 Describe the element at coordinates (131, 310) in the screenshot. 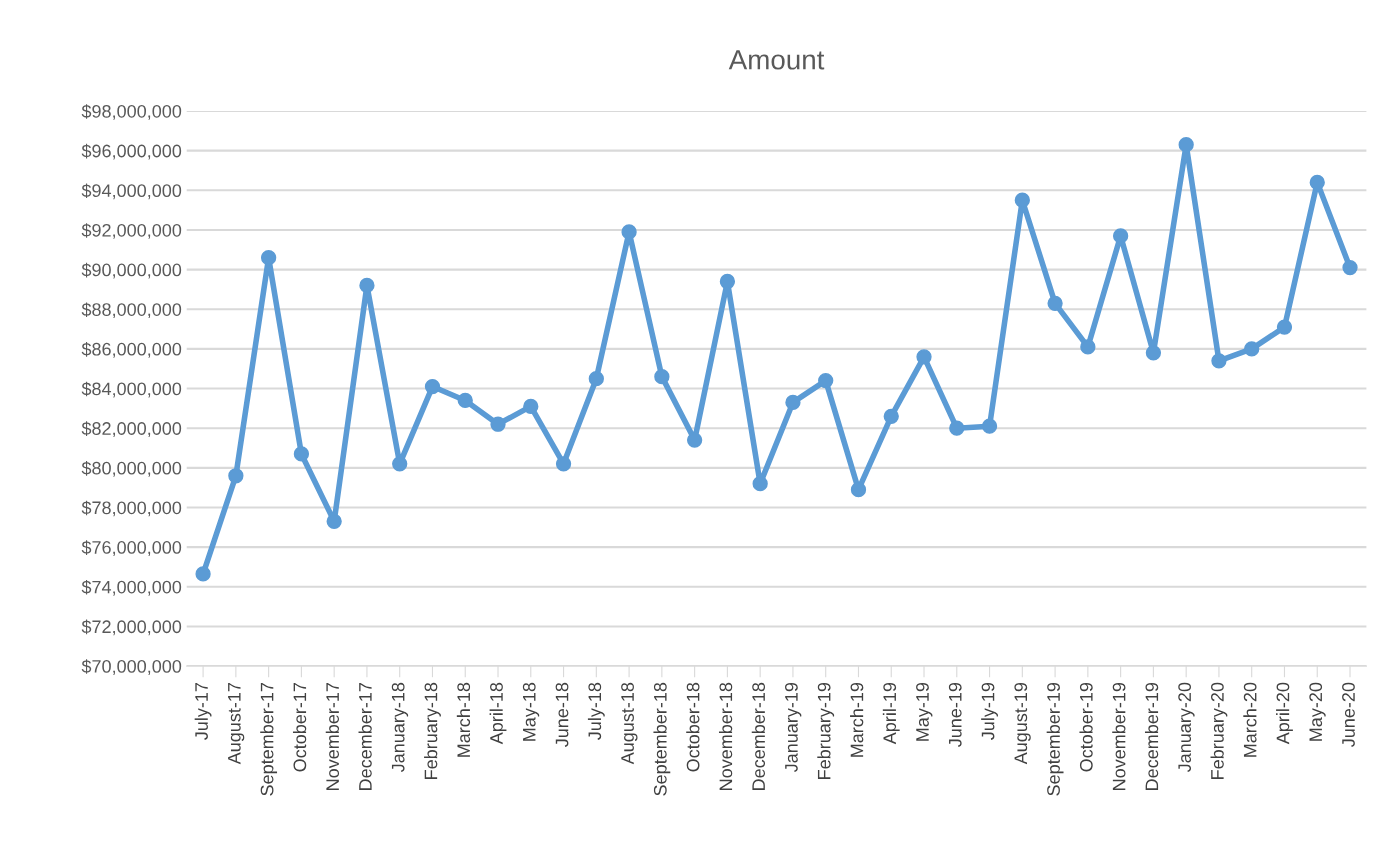

I see `y-tick-label: $88,000,000` at that location.